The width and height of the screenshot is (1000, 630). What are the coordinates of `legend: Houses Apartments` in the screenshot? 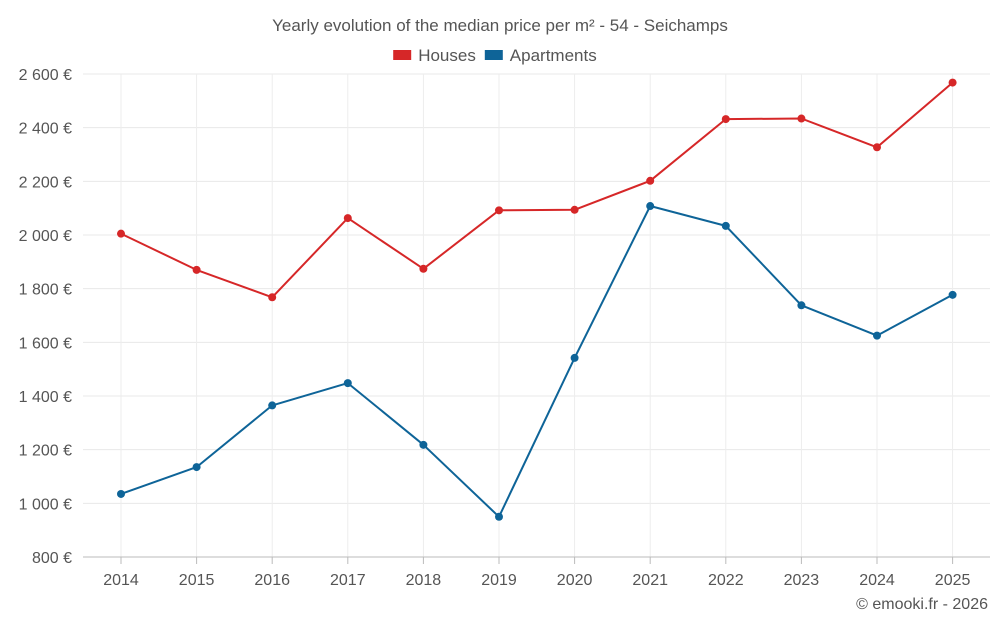 It's located at (495, 55).